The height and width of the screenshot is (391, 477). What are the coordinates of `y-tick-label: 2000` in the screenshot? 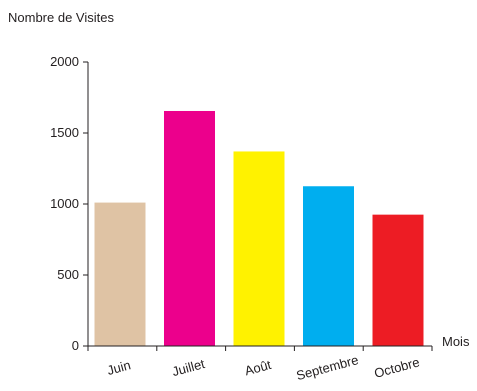 It's located at (64, 61).